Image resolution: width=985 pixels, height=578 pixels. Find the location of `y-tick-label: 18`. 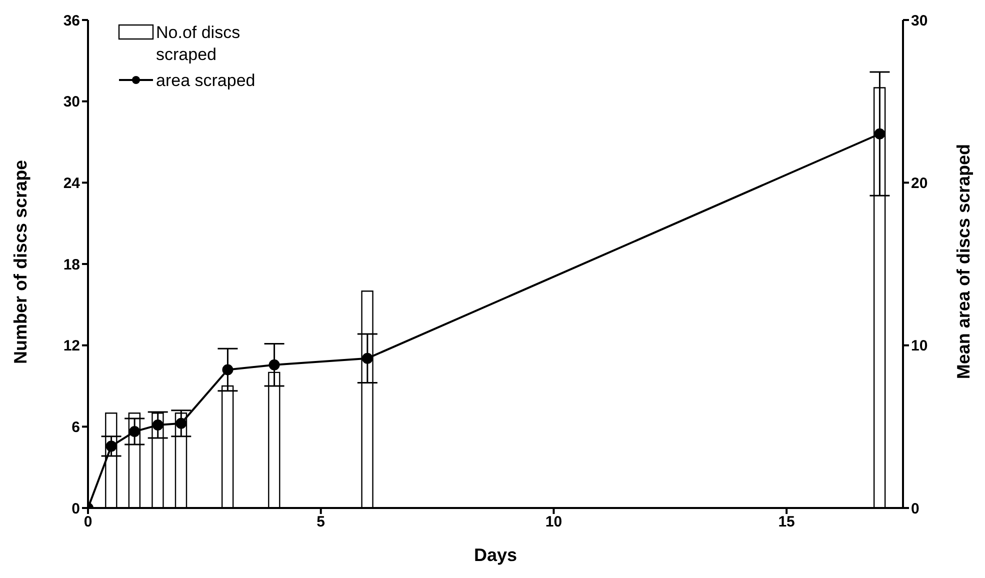

y-tick-label: 18 is located at coordinates (71, 265).